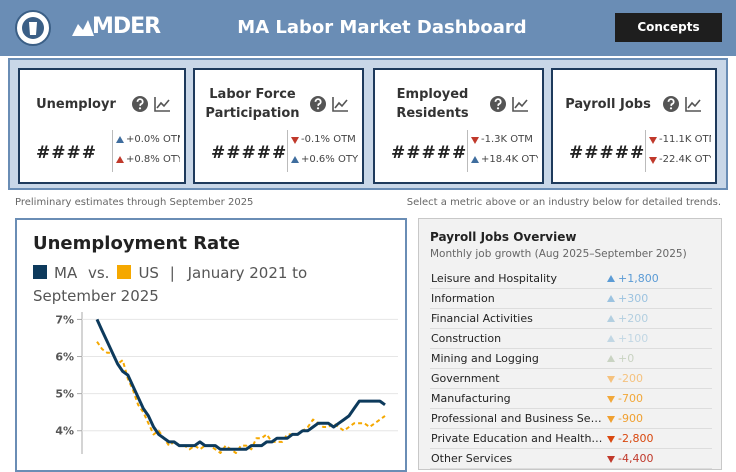  I want to click on card-change: +0.6% OTY, so click(329, 159).